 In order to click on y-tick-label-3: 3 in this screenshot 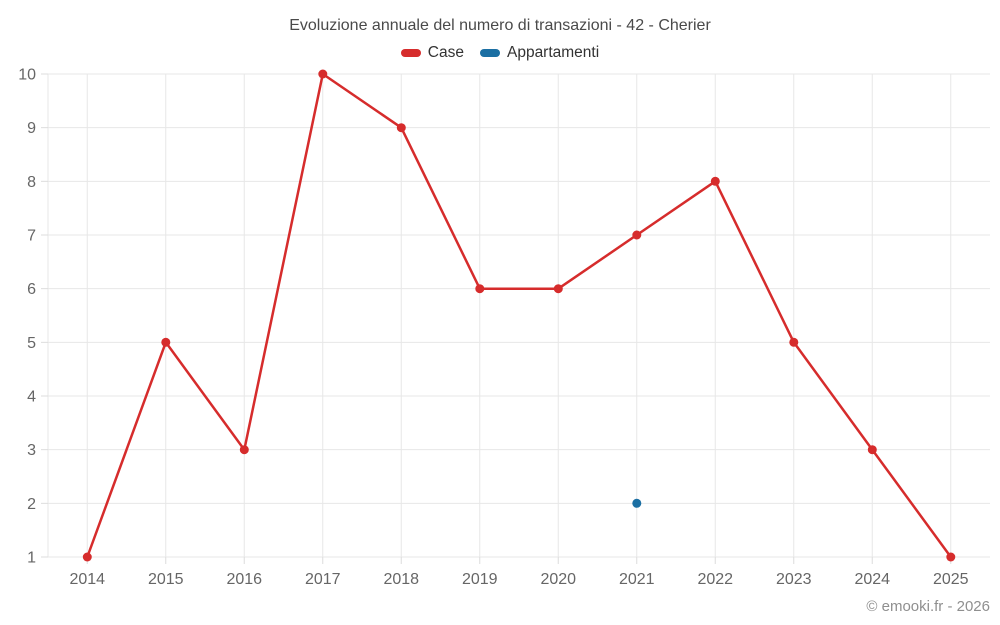, I will do `click(31, 450)`.